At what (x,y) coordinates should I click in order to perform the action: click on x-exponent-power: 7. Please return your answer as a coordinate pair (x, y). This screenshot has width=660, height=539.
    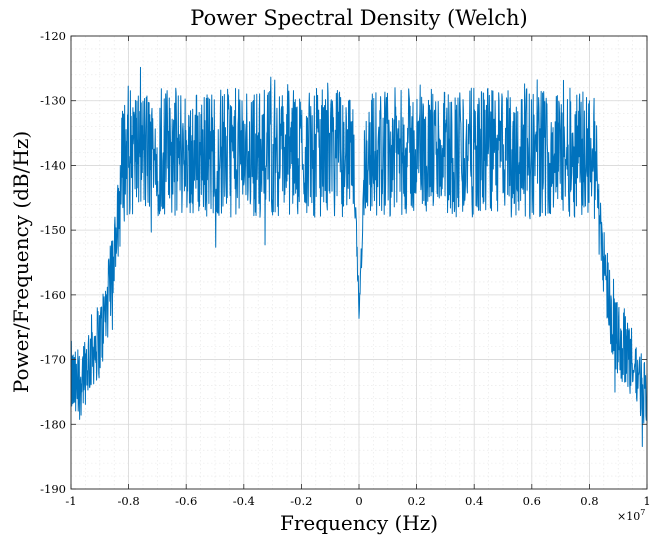
    Looking at the image, I should click on (642, 512).